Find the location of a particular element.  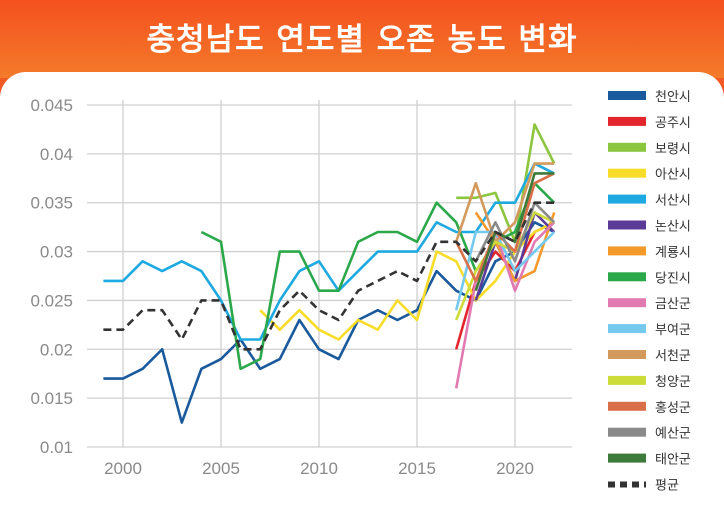

legend-label: 부여군 is located at coordinates (673, 330).